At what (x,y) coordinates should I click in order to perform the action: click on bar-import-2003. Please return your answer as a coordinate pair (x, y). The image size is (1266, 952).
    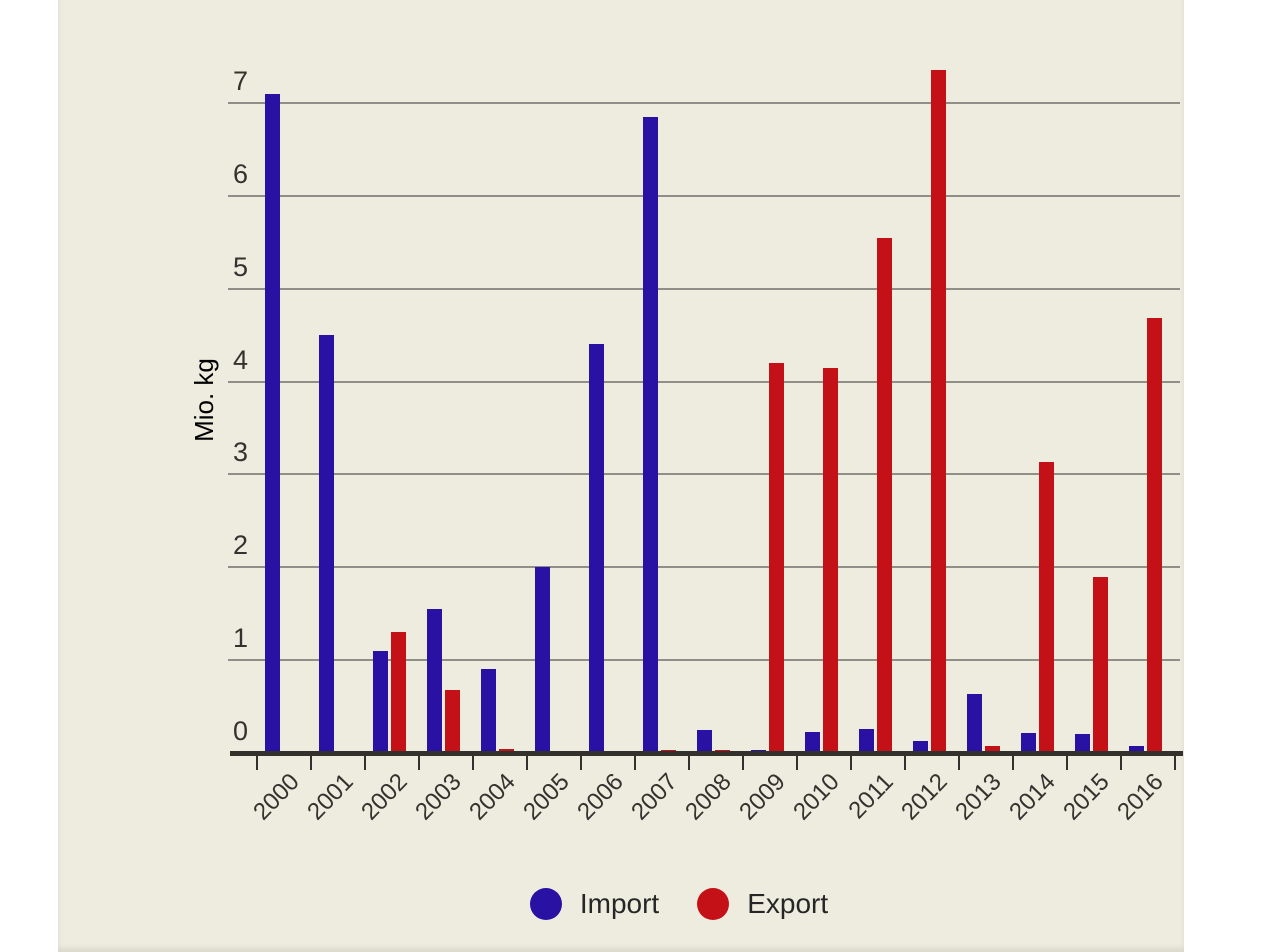
    Looking at the image, I should click on (435, 681).